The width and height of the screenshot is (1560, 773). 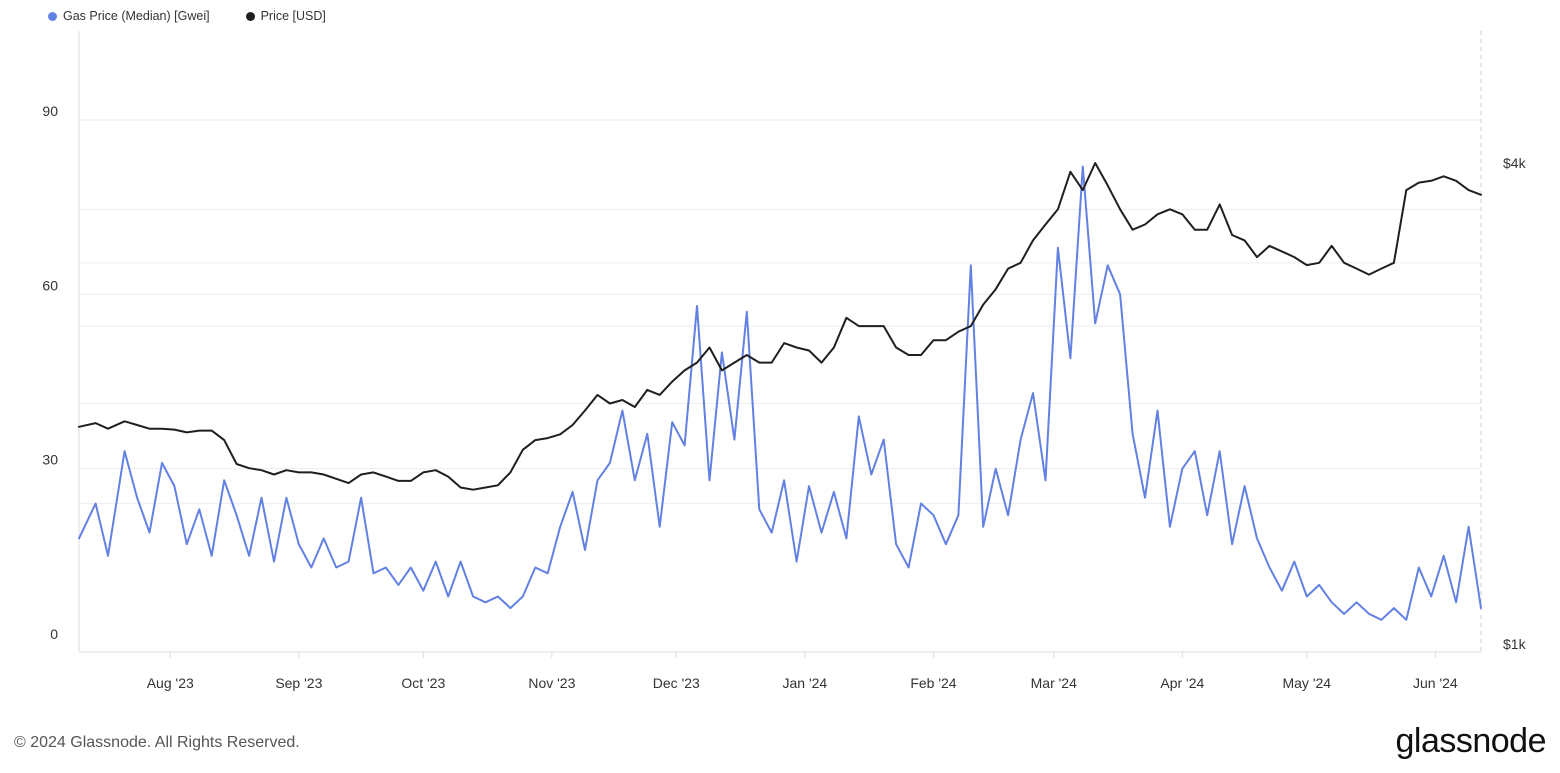 What do you see at coordinates (1515, 163) in the screenshot?
I see `y-tick-label-right: $4k` at bounding box center [1515, 163].